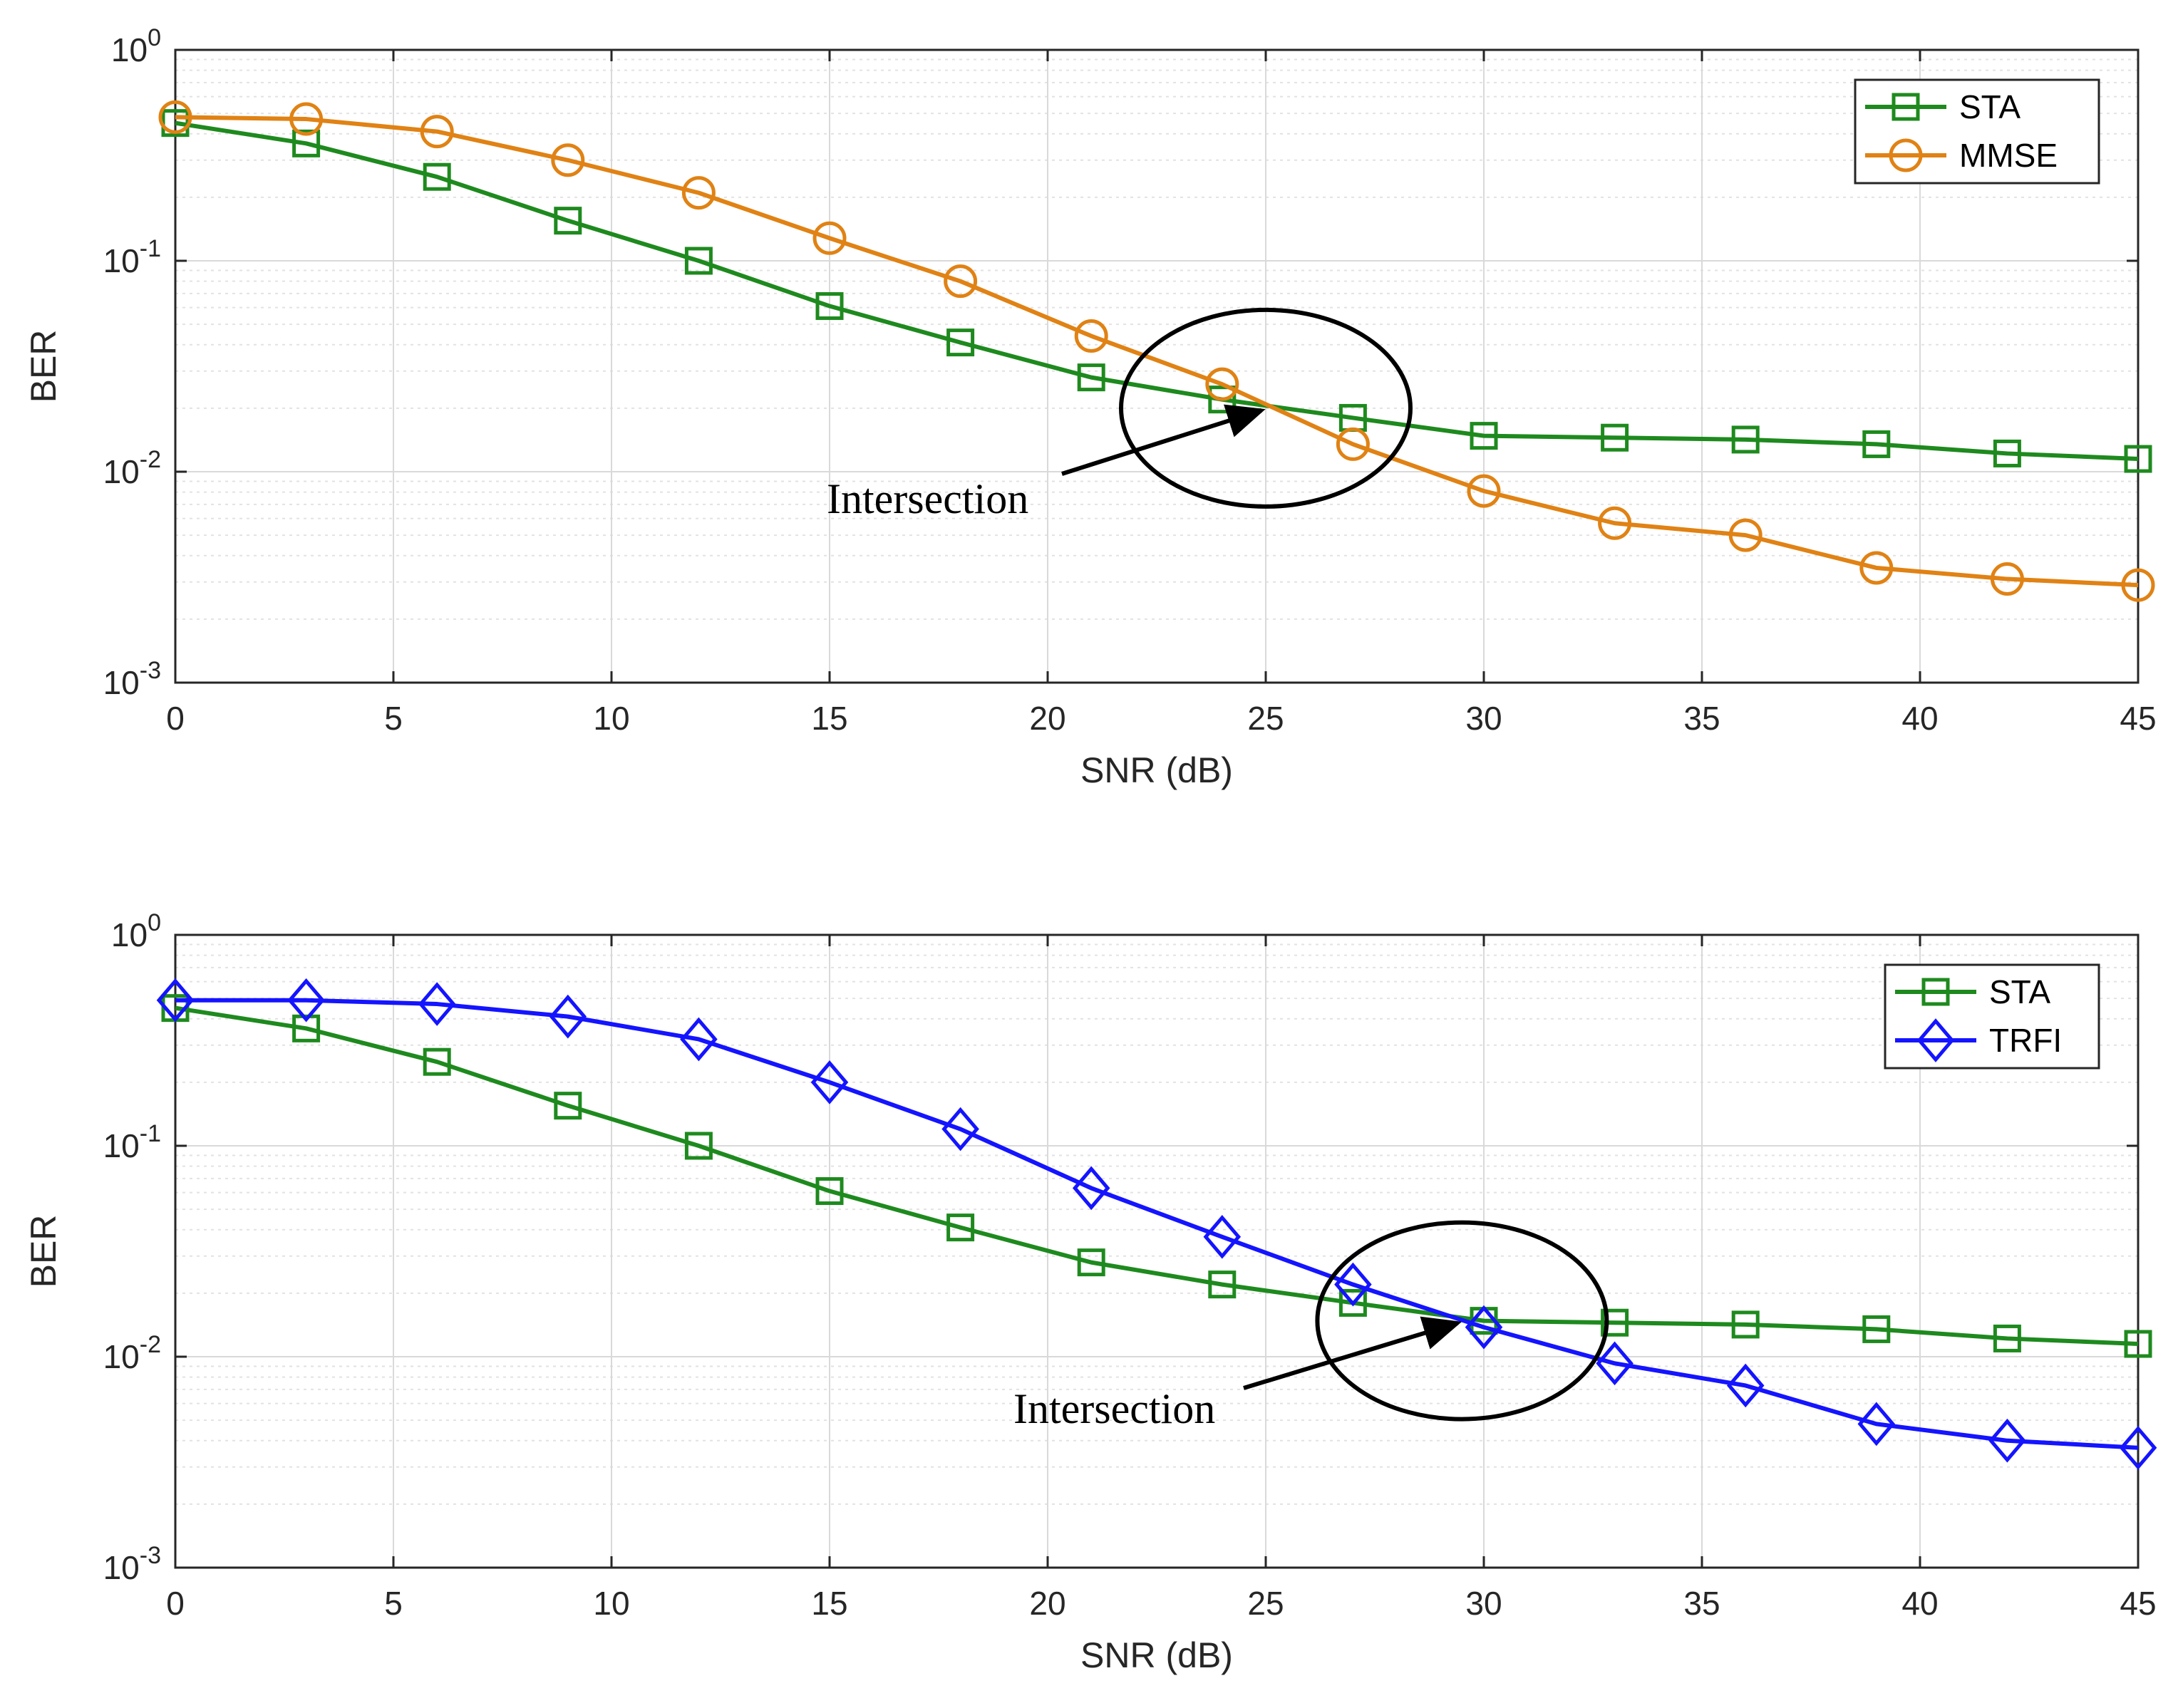 The image size is (2183, 1708). I want to click on intersection-label: Intersection, so click(928, 498).